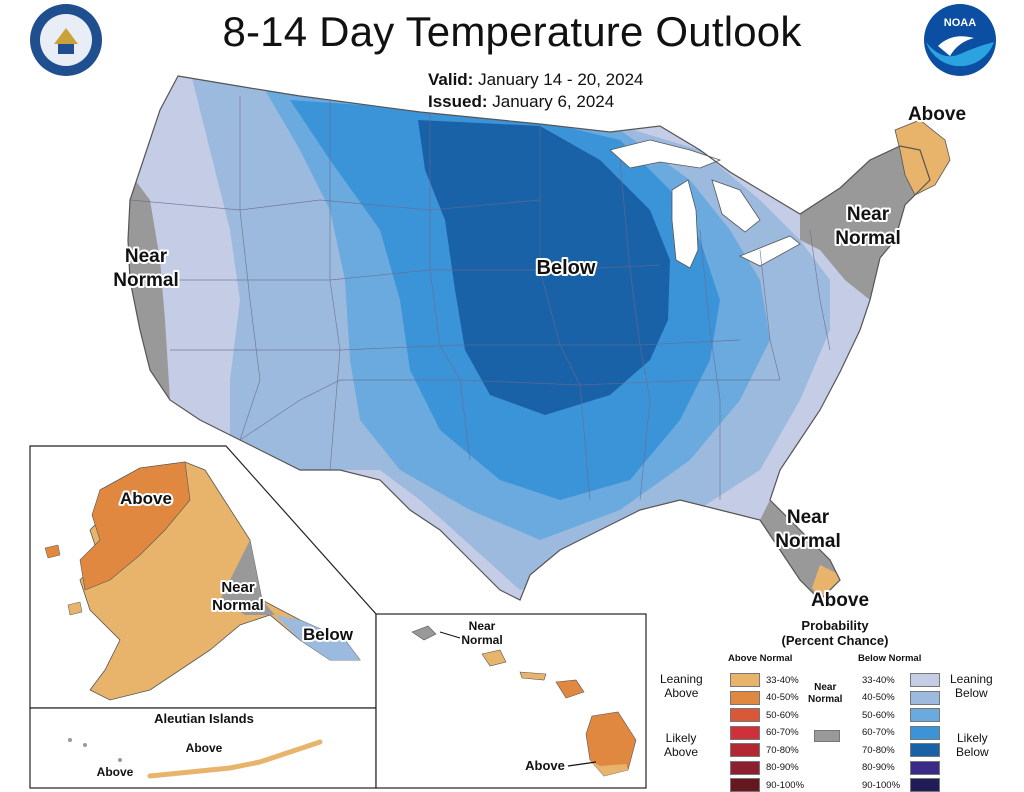 This screenshot has width=1024, height=792. What do you see at coordinates (115, 772) in the screenshot?
I see `aleutian-above-label-2: Above` at bounding box center [115, 772].